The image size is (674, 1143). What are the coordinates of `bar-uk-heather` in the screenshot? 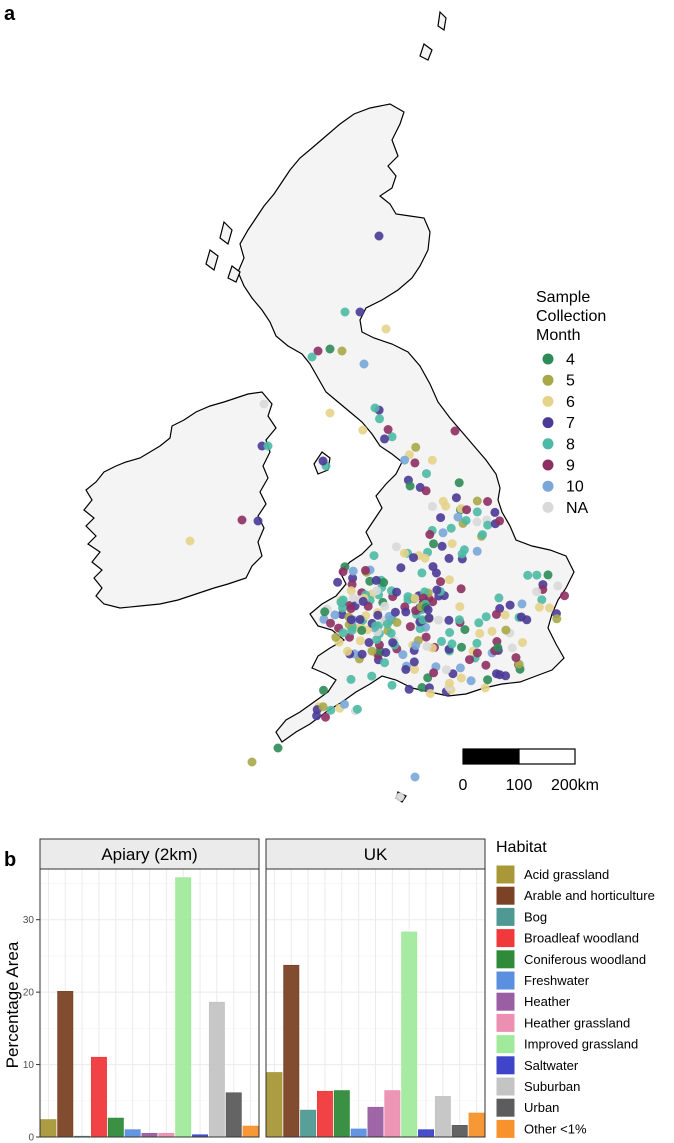 It's located at (375, 1122).